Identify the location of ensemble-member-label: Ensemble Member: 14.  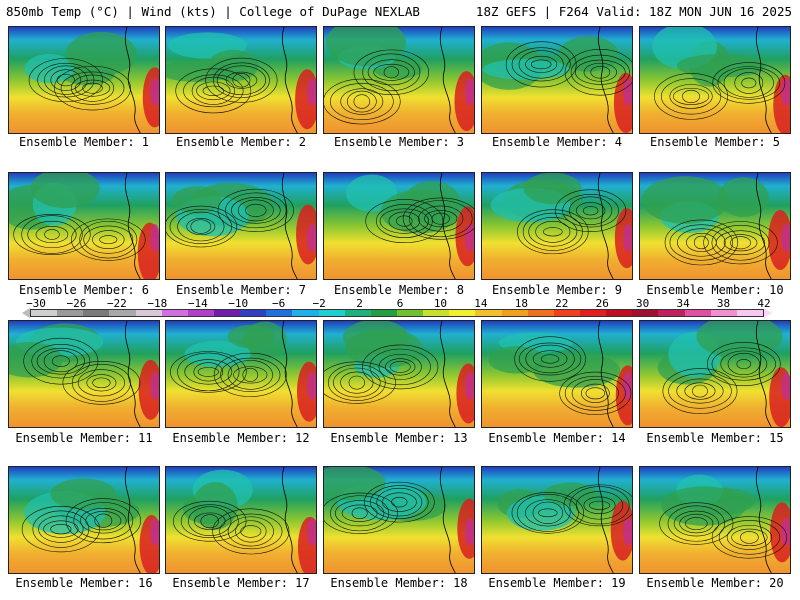
(557, 438).